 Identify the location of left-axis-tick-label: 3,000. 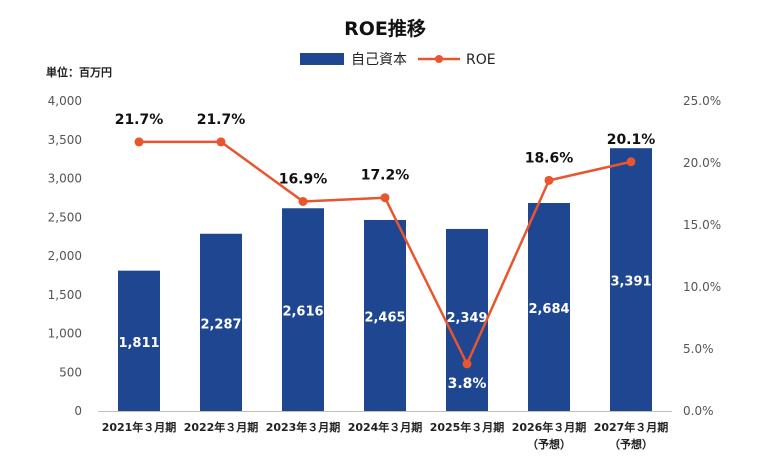
(65, 179).